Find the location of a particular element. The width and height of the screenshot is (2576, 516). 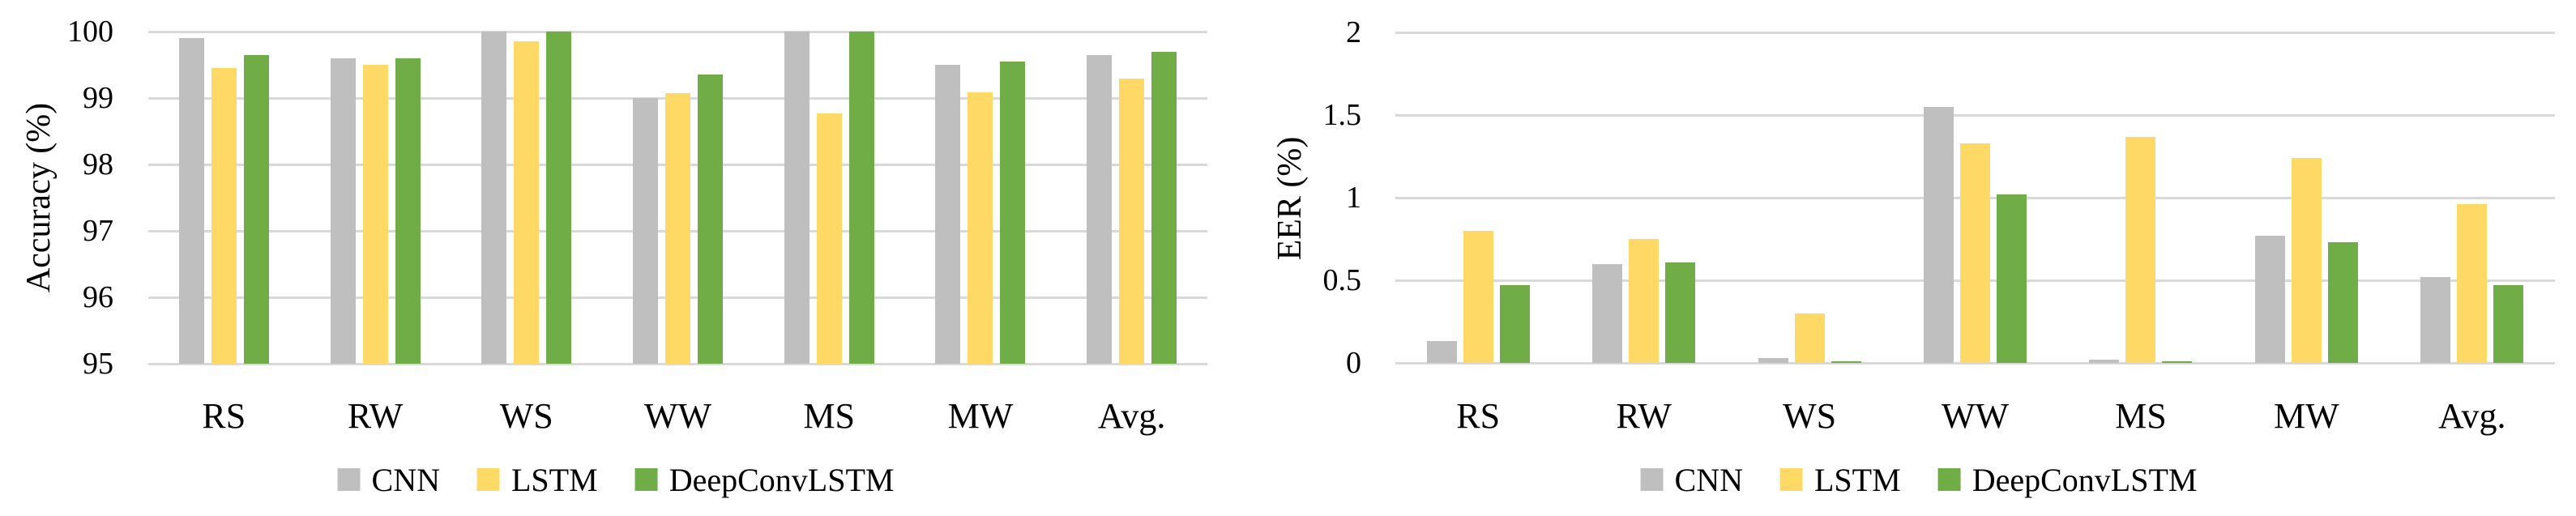

y-tick-label: 97 is located at coordinates (98, 231).